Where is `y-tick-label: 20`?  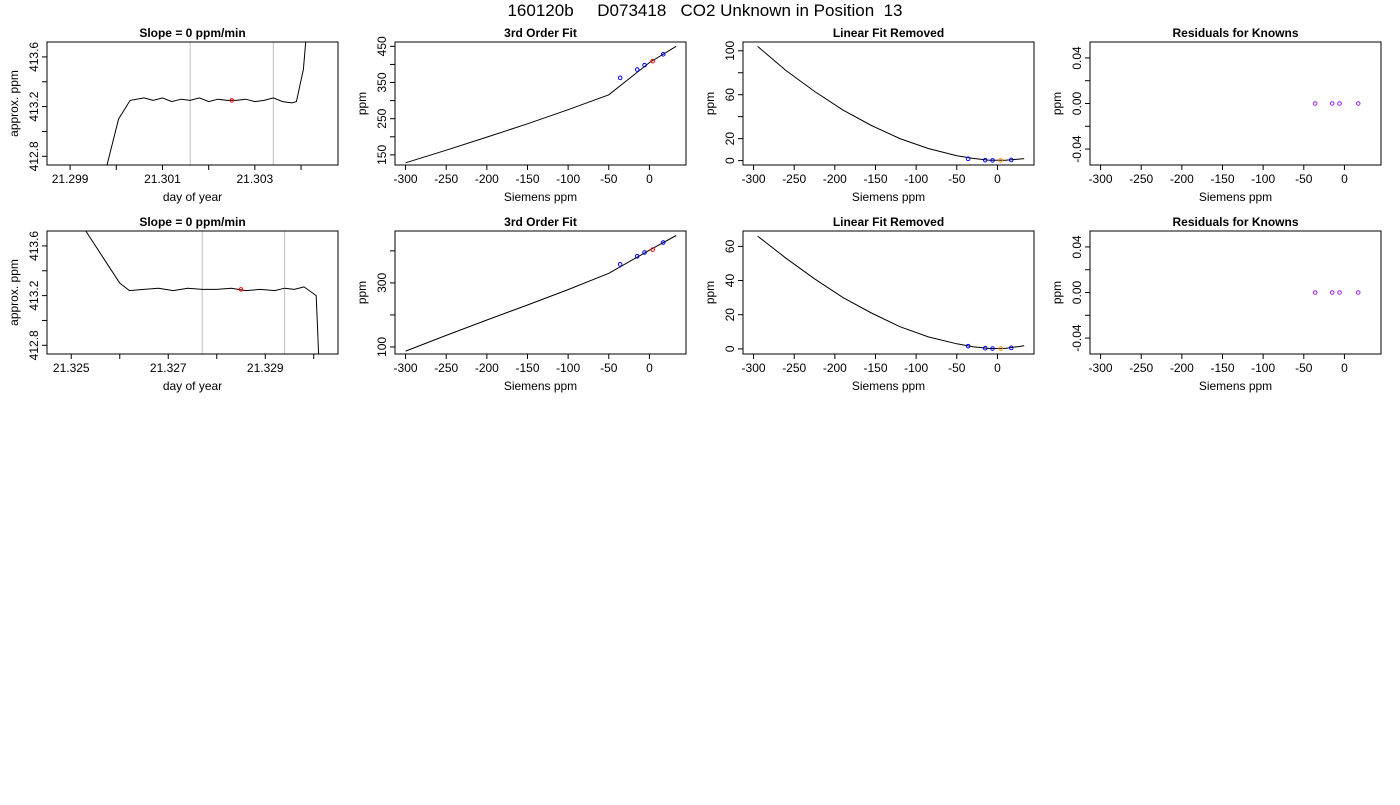 y-tick-label: 20 is located at coordinates (730, 315).